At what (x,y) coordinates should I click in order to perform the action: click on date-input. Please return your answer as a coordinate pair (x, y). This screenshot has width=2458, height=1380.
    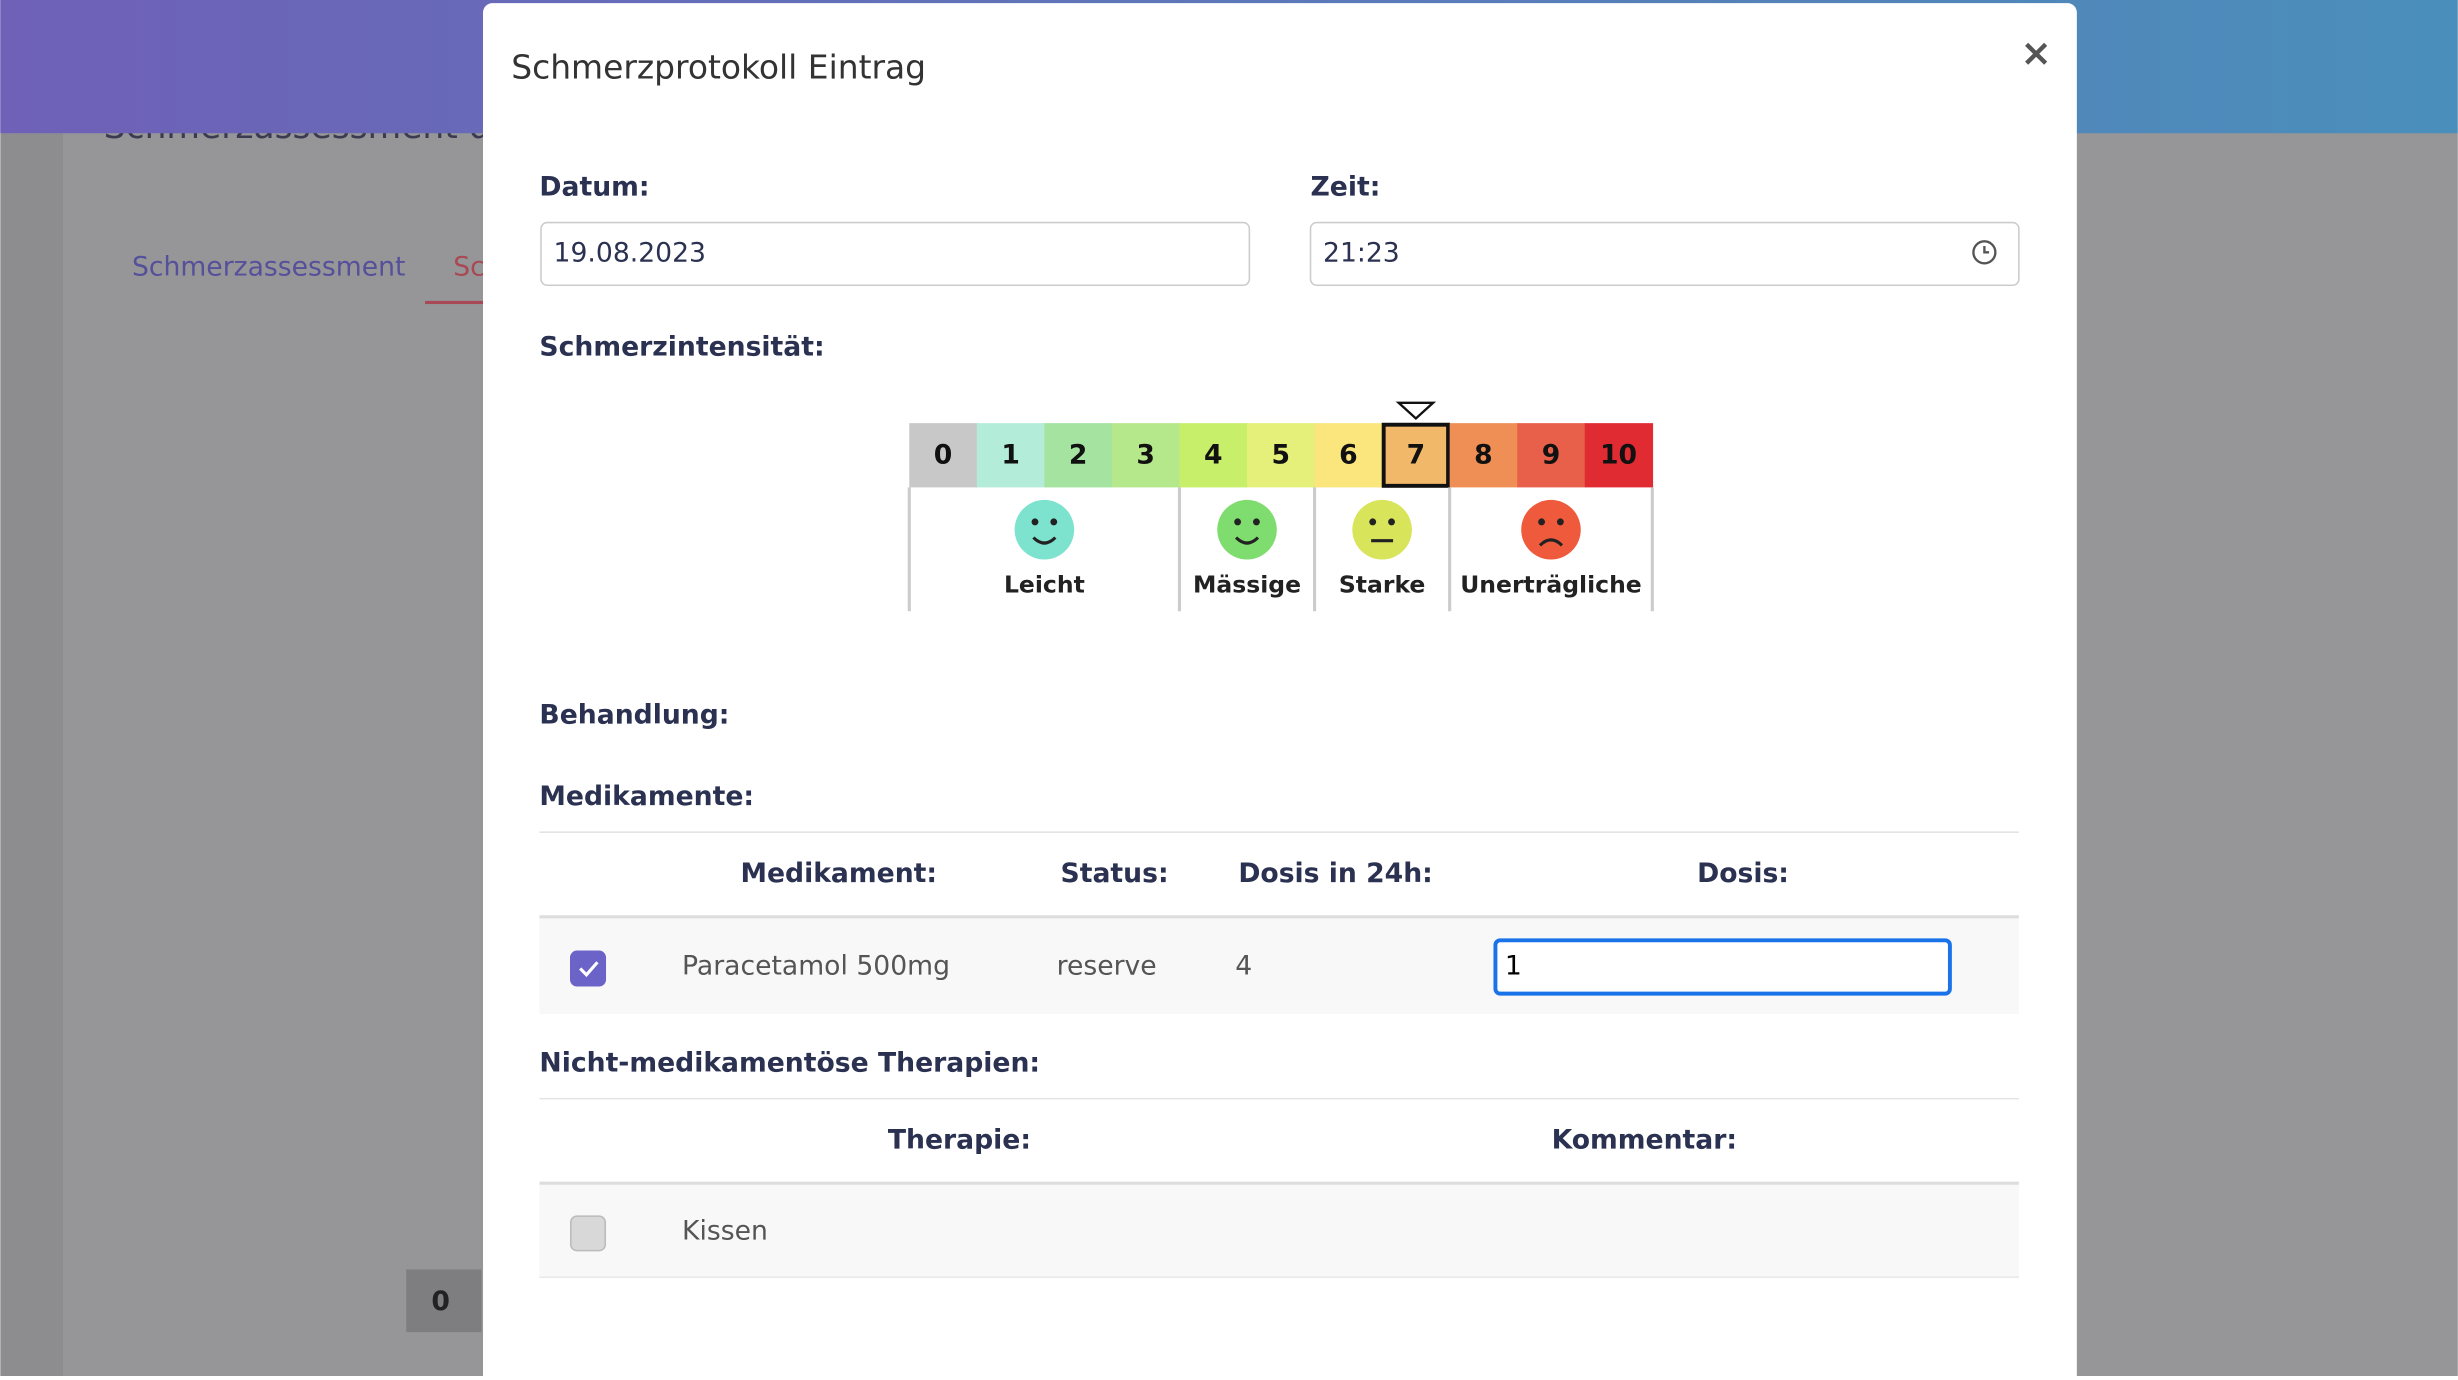
    Looking at the image, I should click on (895, 254).